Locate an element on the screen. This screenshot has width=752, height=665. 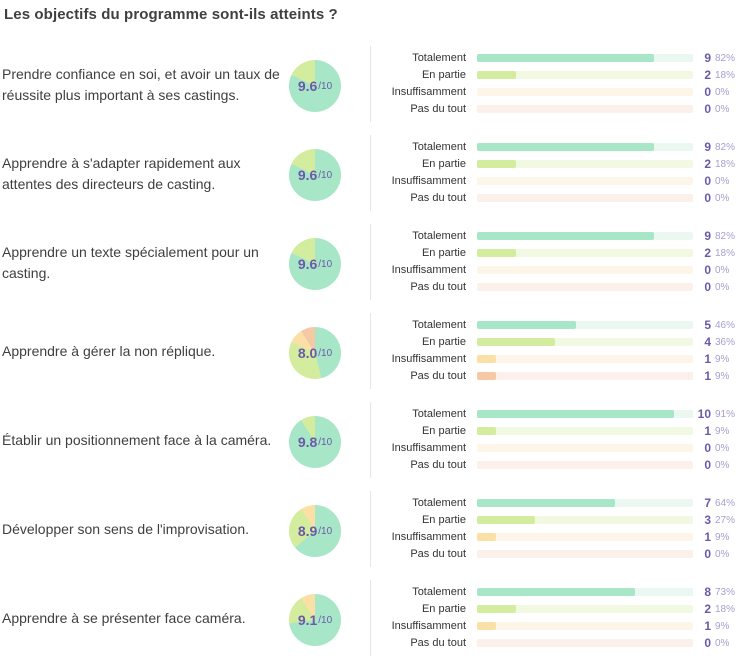
answer-row: Insuffisamment 0 0% is located at coordinates (562, 92).